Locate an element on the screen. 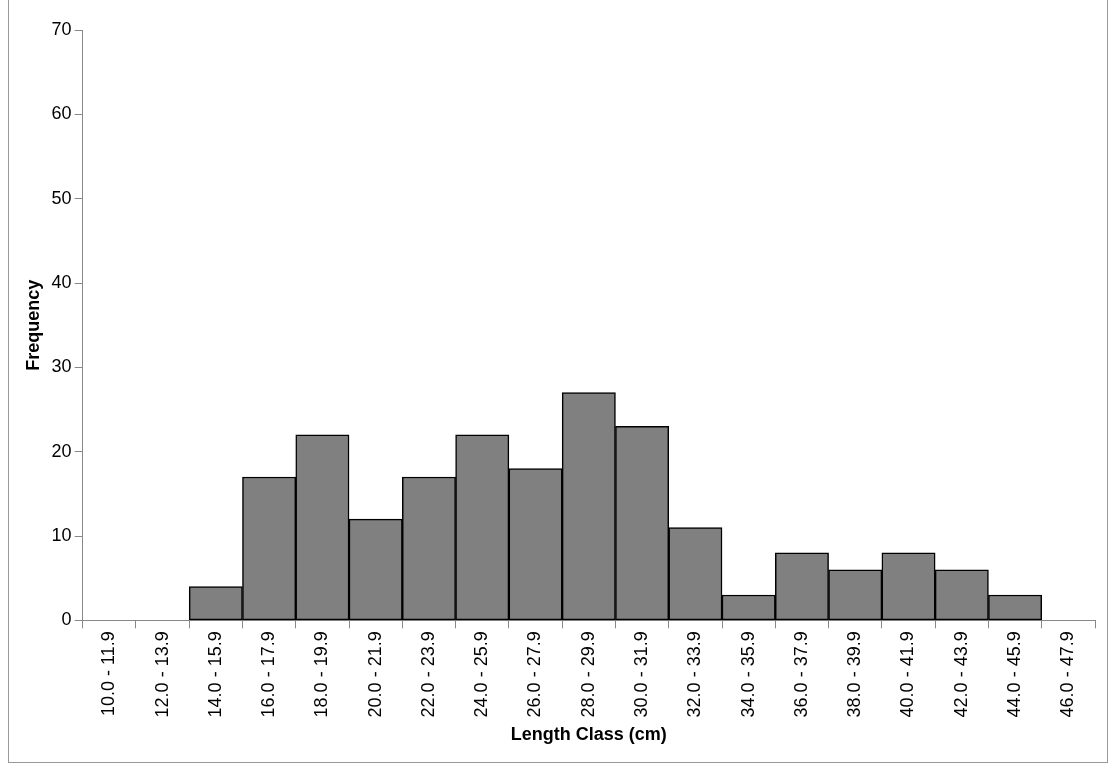 This screenshot has width=1110, height=769. x-tick-label: 20.0 - 21.9 is located at coordinates (374, 674).